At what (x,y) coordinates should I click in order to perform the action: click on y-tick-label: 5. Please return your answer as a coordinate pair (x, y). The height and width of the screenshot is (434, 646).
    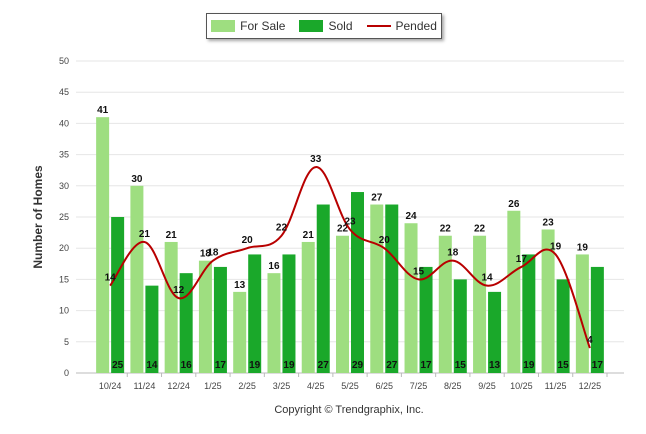
    Looking at the image, I should click on (66, 342).